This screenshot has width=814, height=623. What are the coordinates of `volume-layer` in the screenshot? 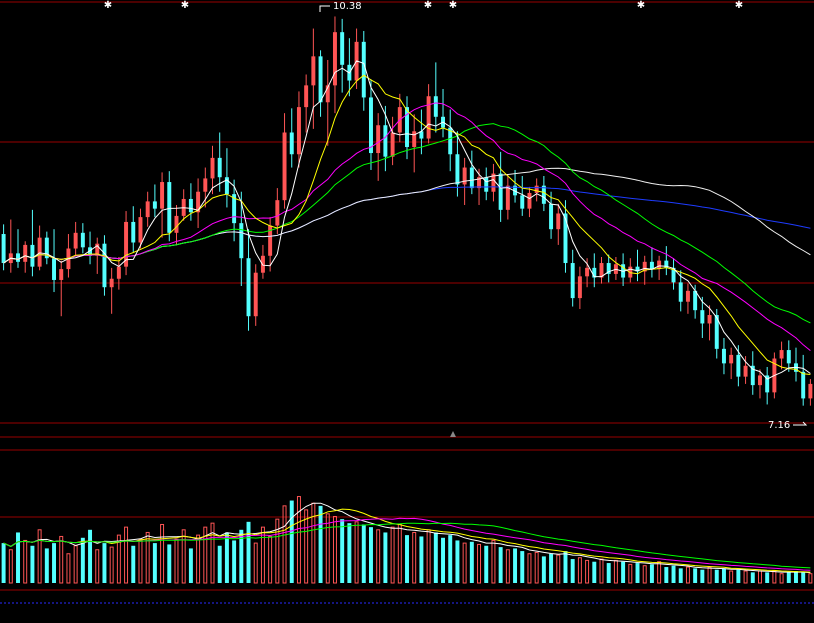 It's located at (407, 540).